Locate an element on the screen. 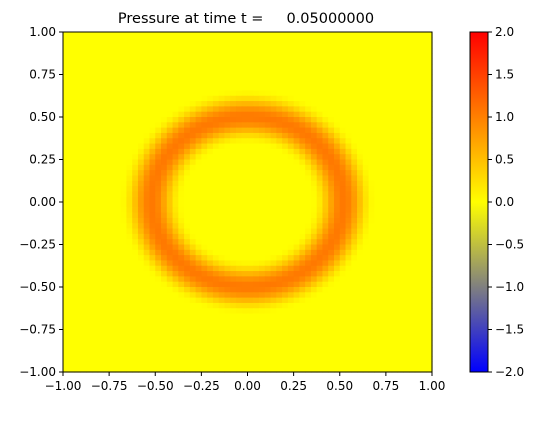 The image size is (541, 435). y-tick-label: 0.25 is located at coordinates (42, 160).